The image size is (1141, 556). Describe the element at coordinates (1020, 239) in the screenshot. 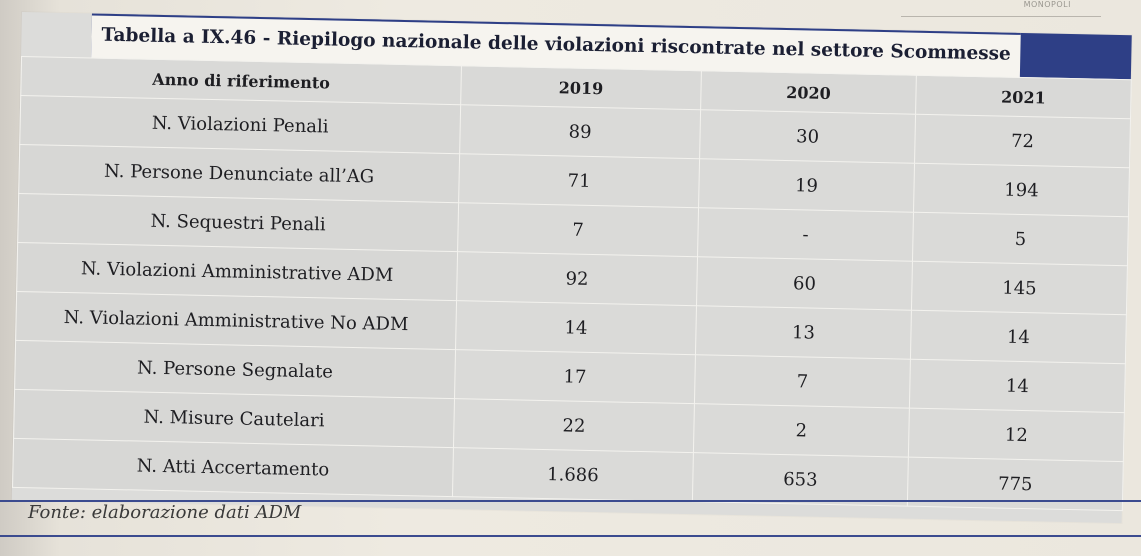

I see `cell-value-2021: 5` at that location.